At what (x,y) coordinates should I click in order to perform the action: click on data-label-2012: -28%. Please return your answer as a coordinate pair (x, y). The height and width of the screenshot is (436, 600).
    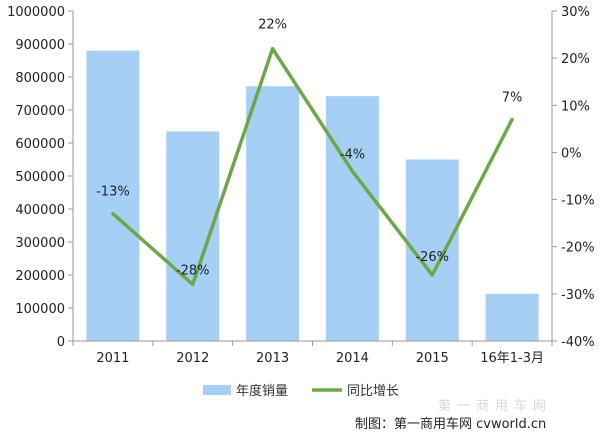
    Looking at the image, I should click on (193, 270).